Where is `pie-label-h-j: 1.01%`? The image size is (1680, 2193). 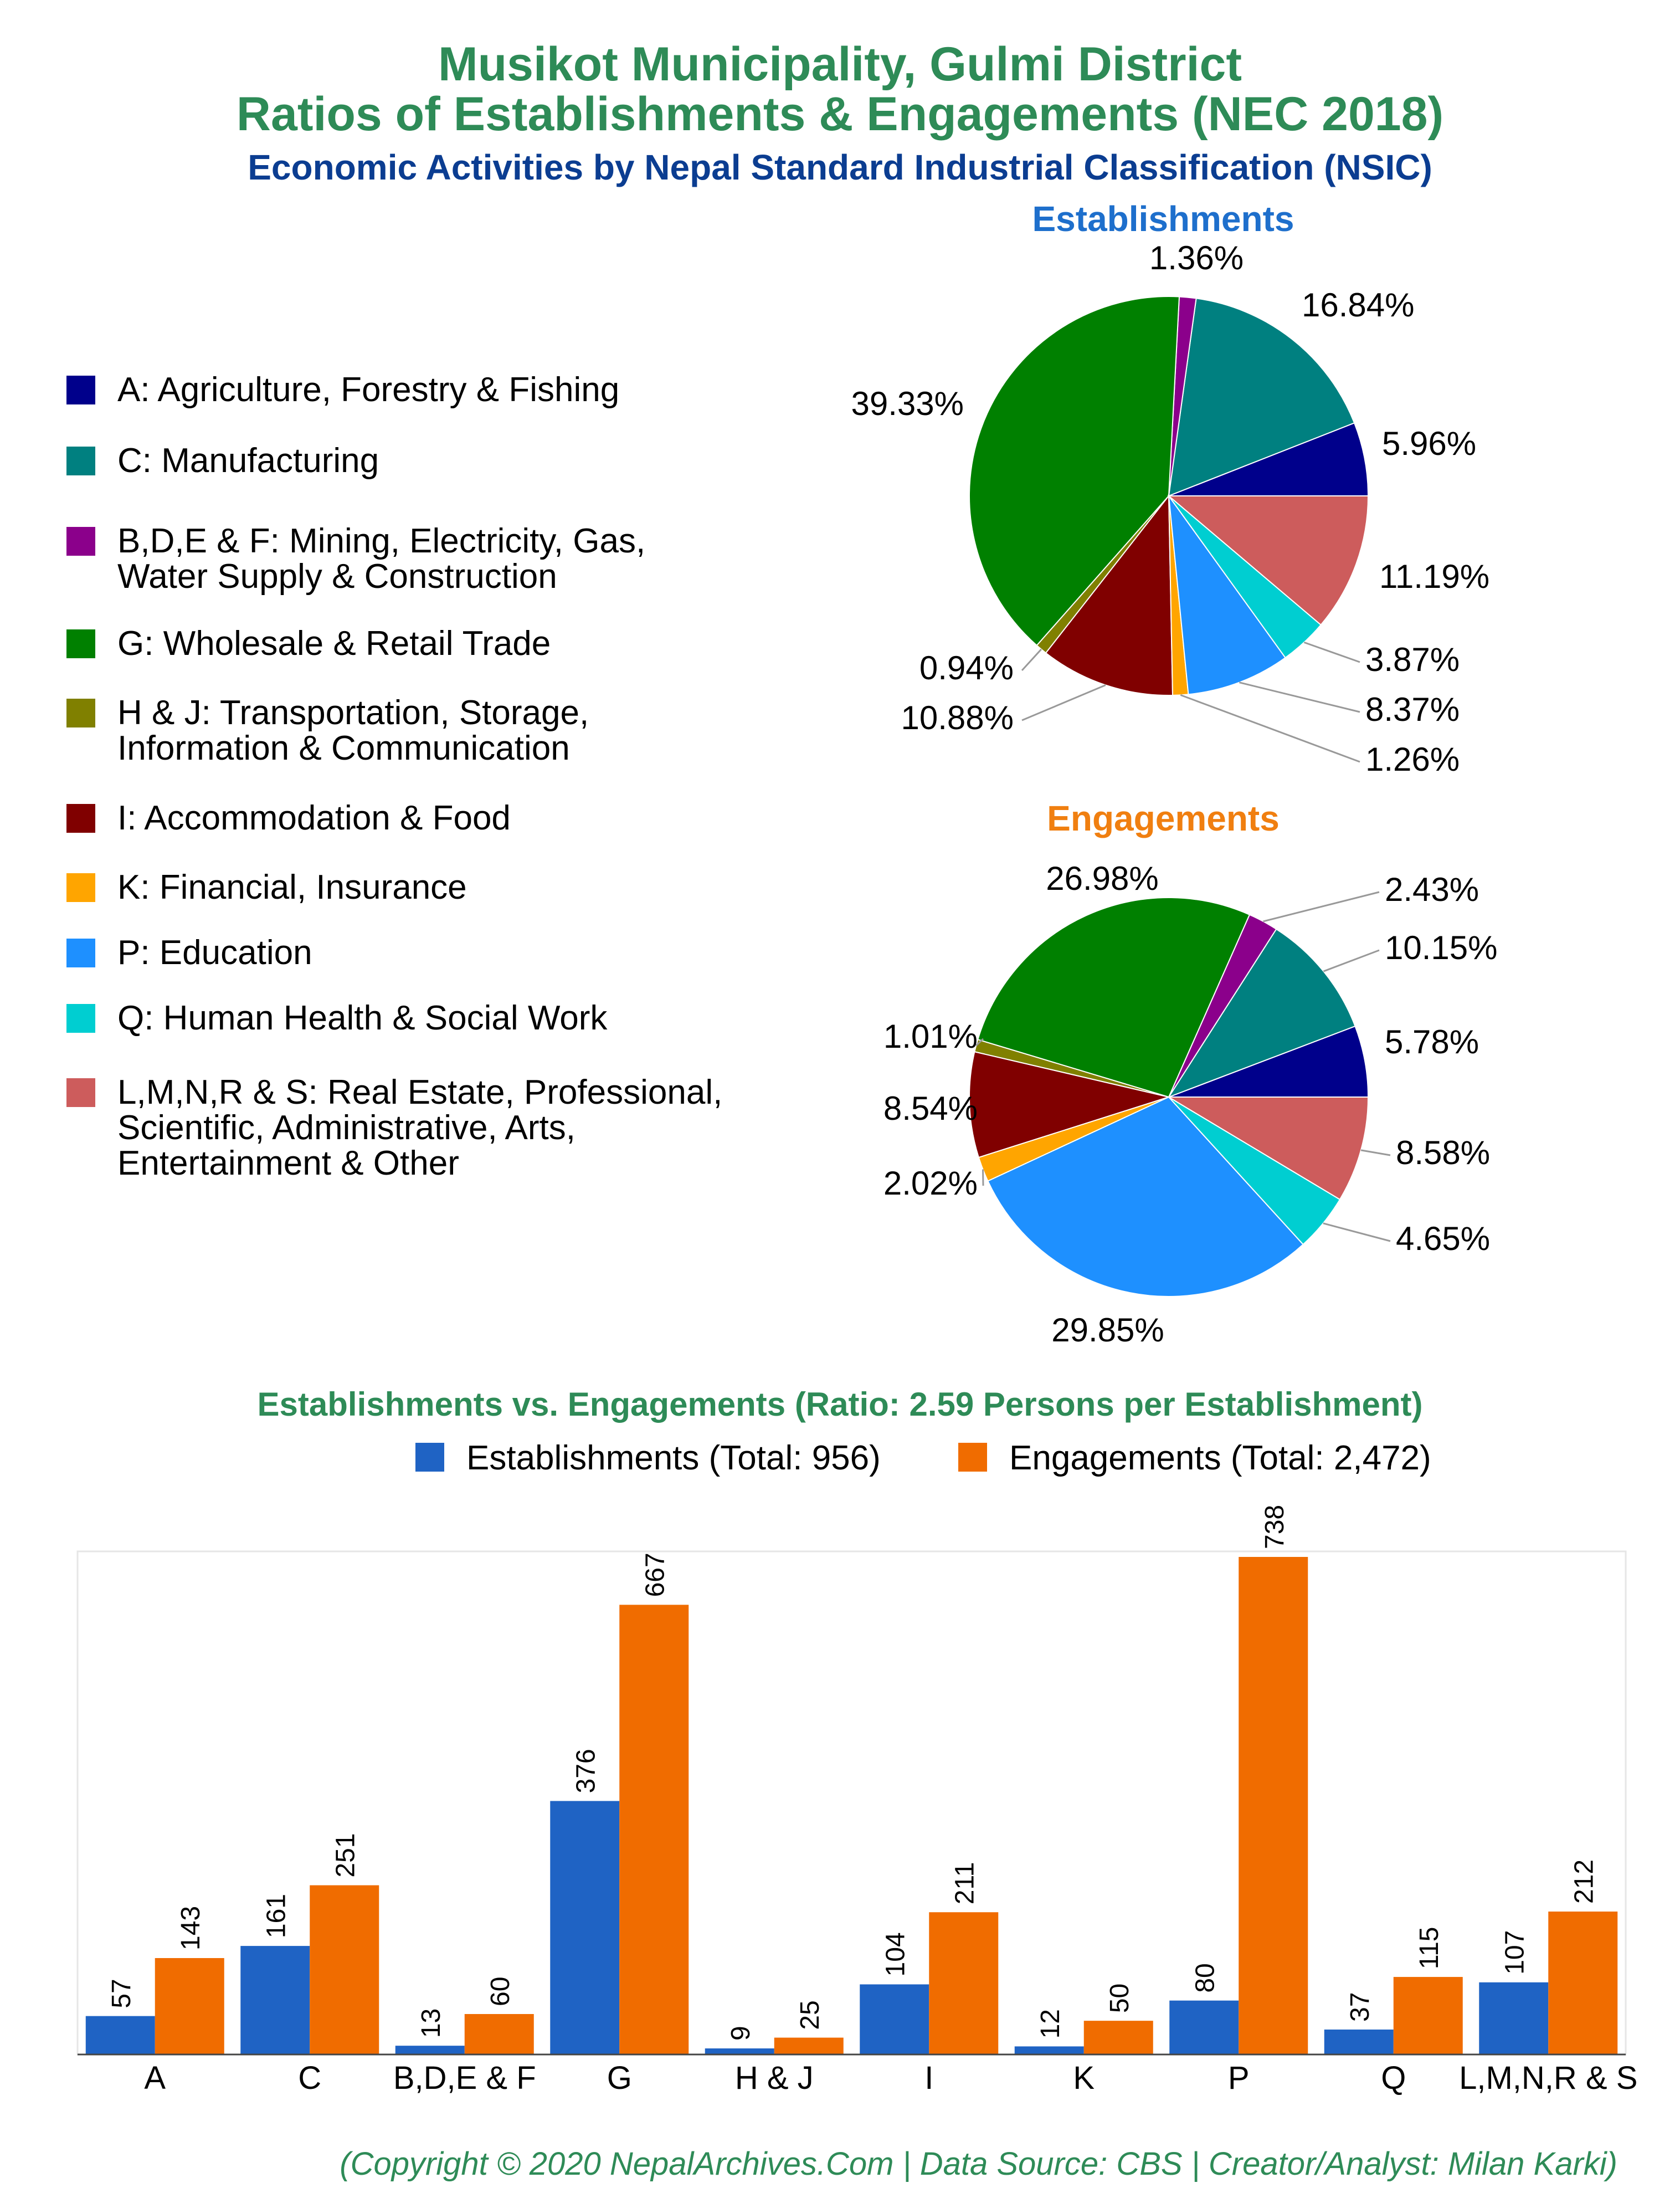 pie-label-h-j: 1.01% is located at coordinates (930, 1036).